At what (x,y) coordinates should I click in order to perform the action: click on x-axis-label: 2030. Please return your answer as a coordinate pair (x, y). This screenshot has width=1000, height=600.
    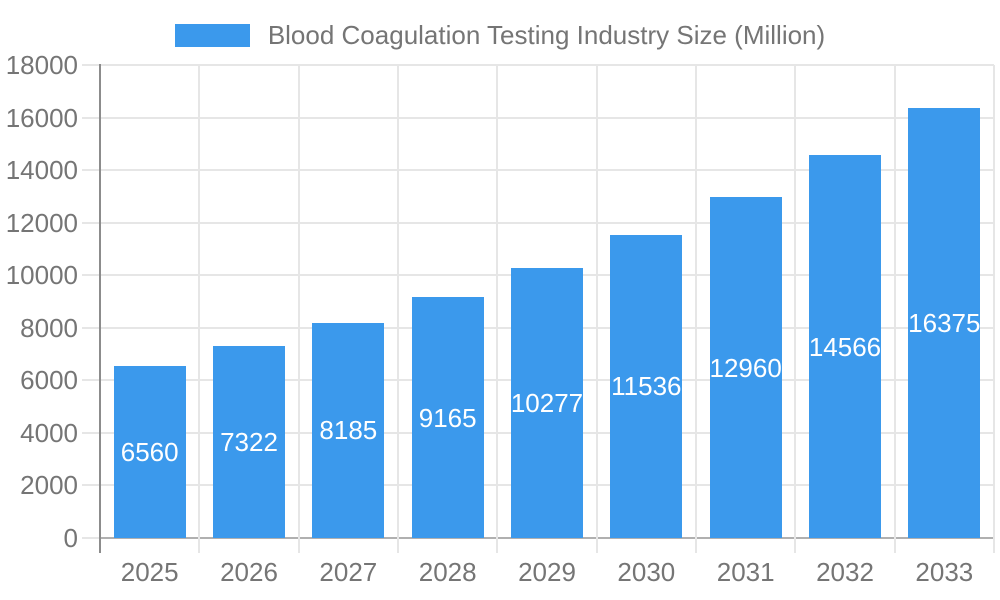
    Looking at the image, I should click on (646, 572).